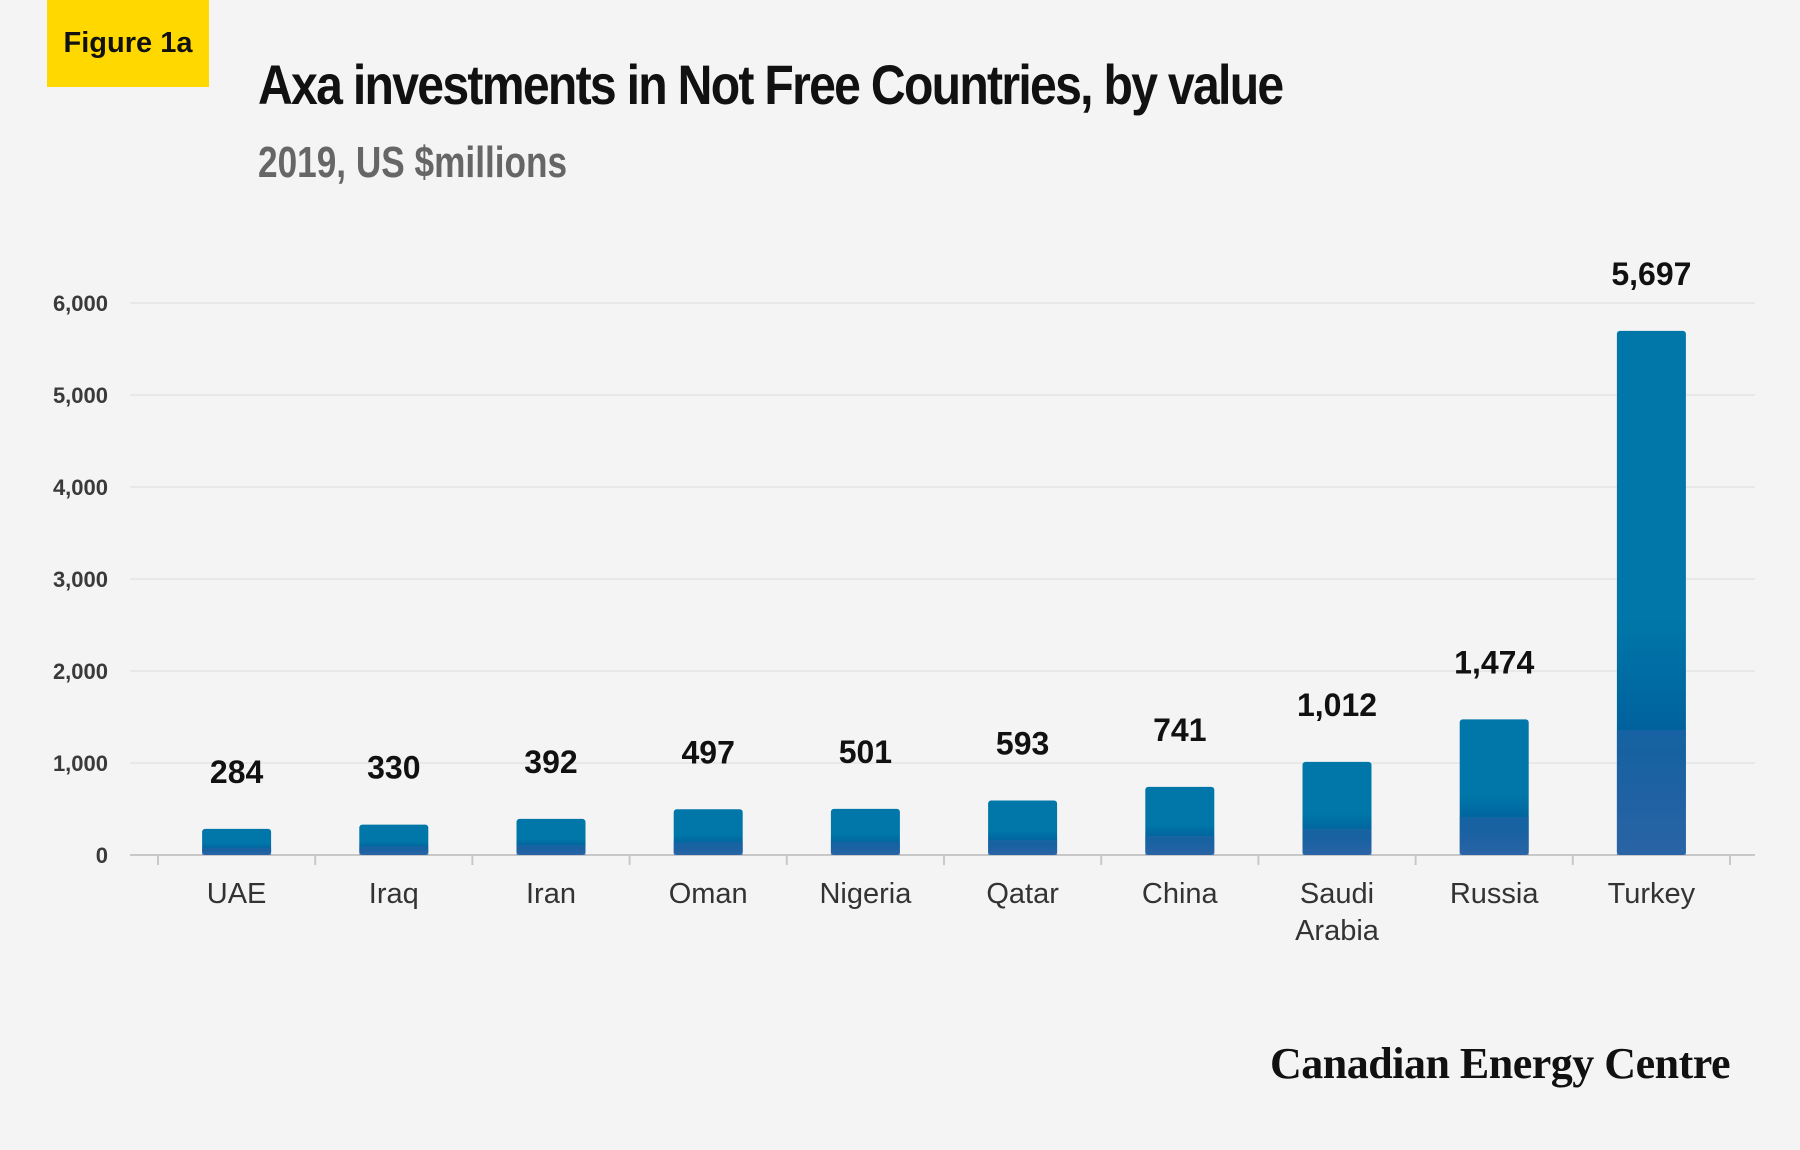 This screenshot has width=1800, height=1150. What do you see at coordinates (413, 162) in the screenshot?
I see `chart-subtitle: 2019, US $millions` at bounding box center [413, 162].